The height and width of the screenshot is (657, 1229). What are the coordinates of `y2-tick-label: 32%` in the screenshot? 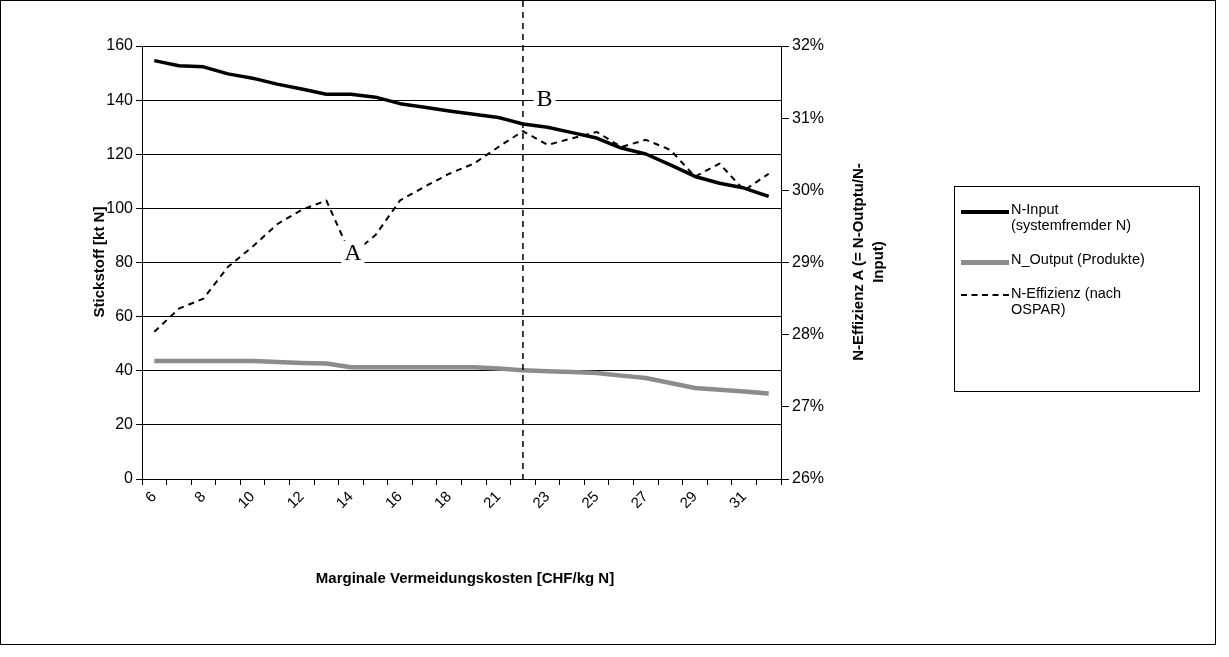 It's located at (808, 45).